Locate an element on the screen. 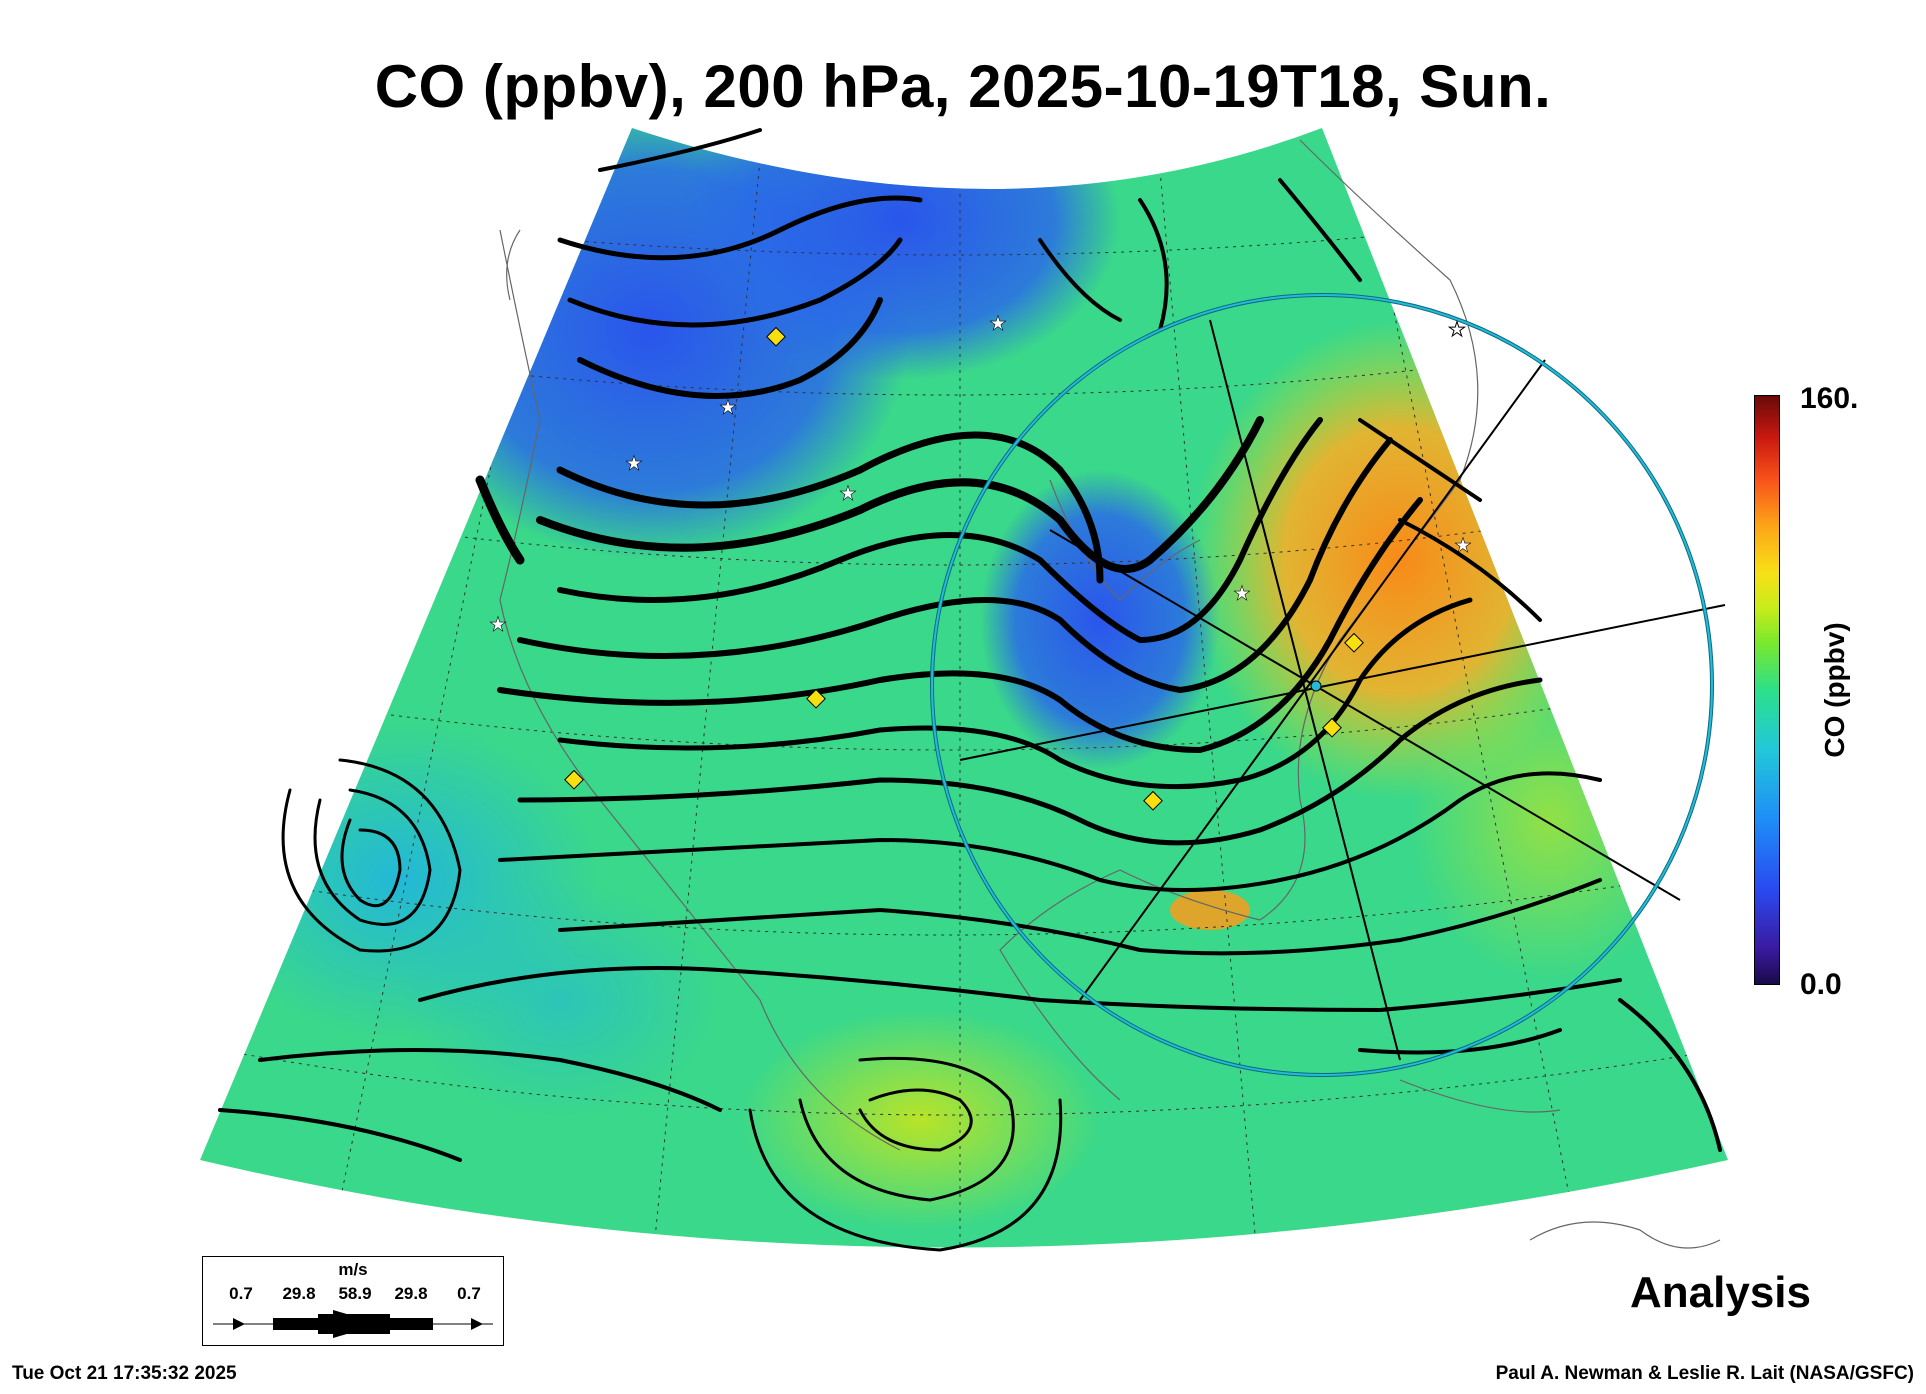 This screenshot has width=1926, height=1394. colorbar-max-label: 160. is located at coordinates (1829, 398).